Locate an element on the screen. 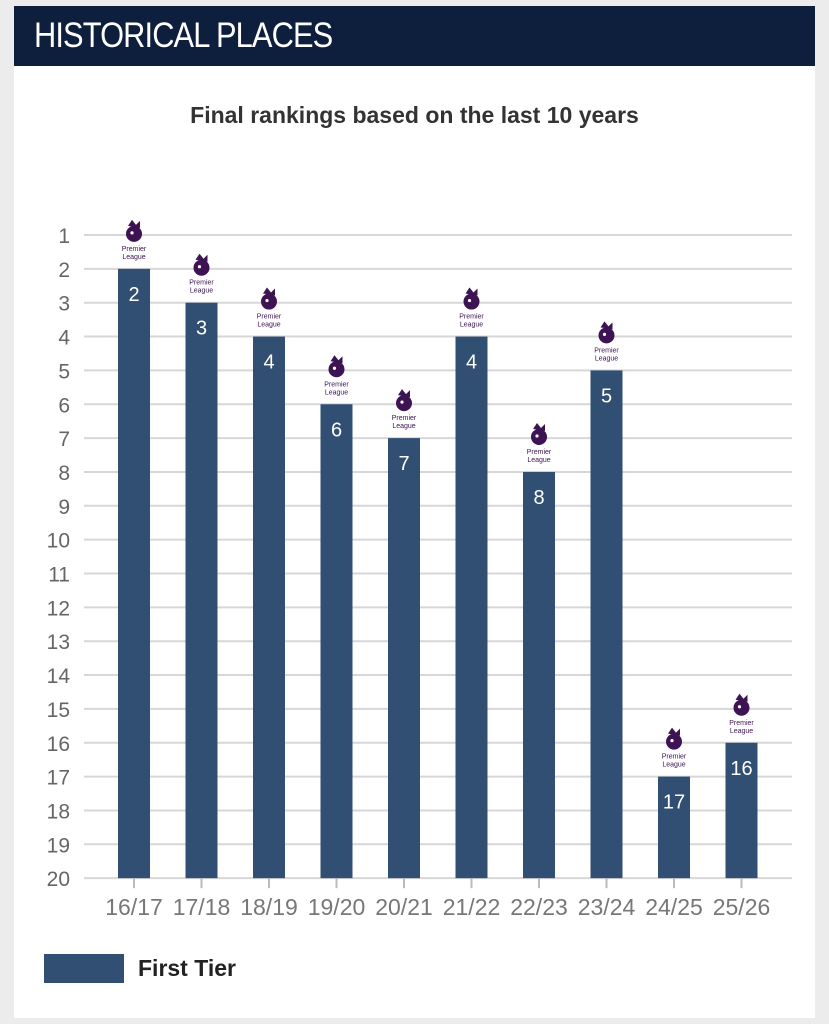  x-tick-label: 24/25 is located at coordinates (674, 907).